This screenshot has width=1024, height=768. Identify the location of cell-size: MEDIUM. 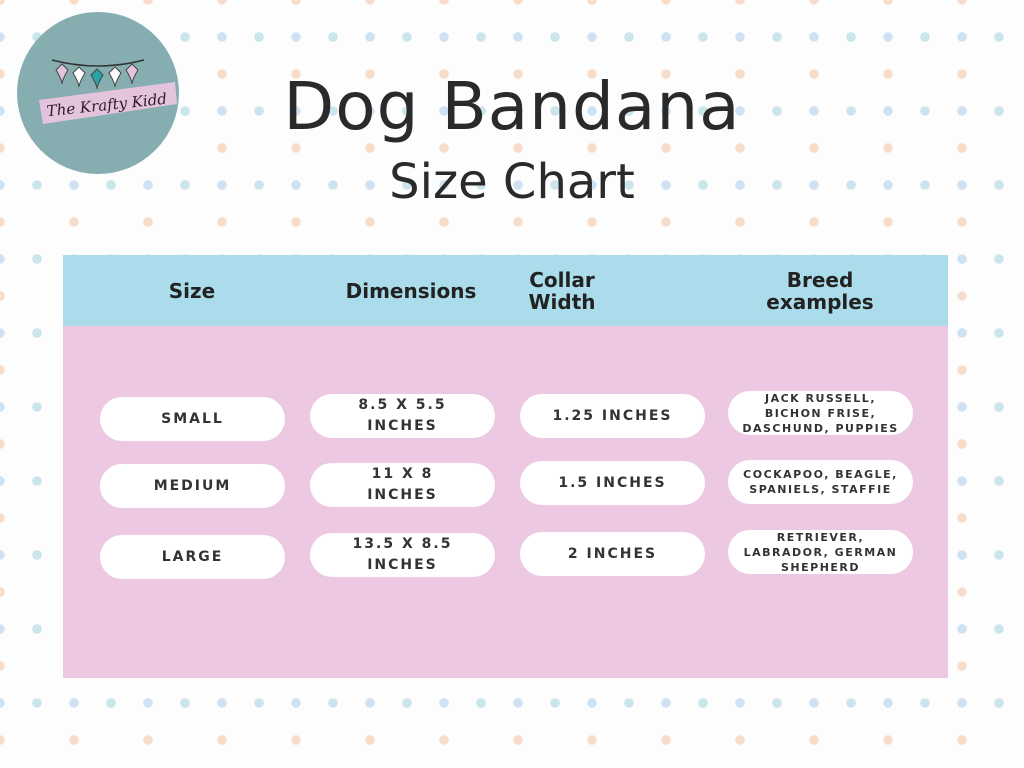
(192, 486).